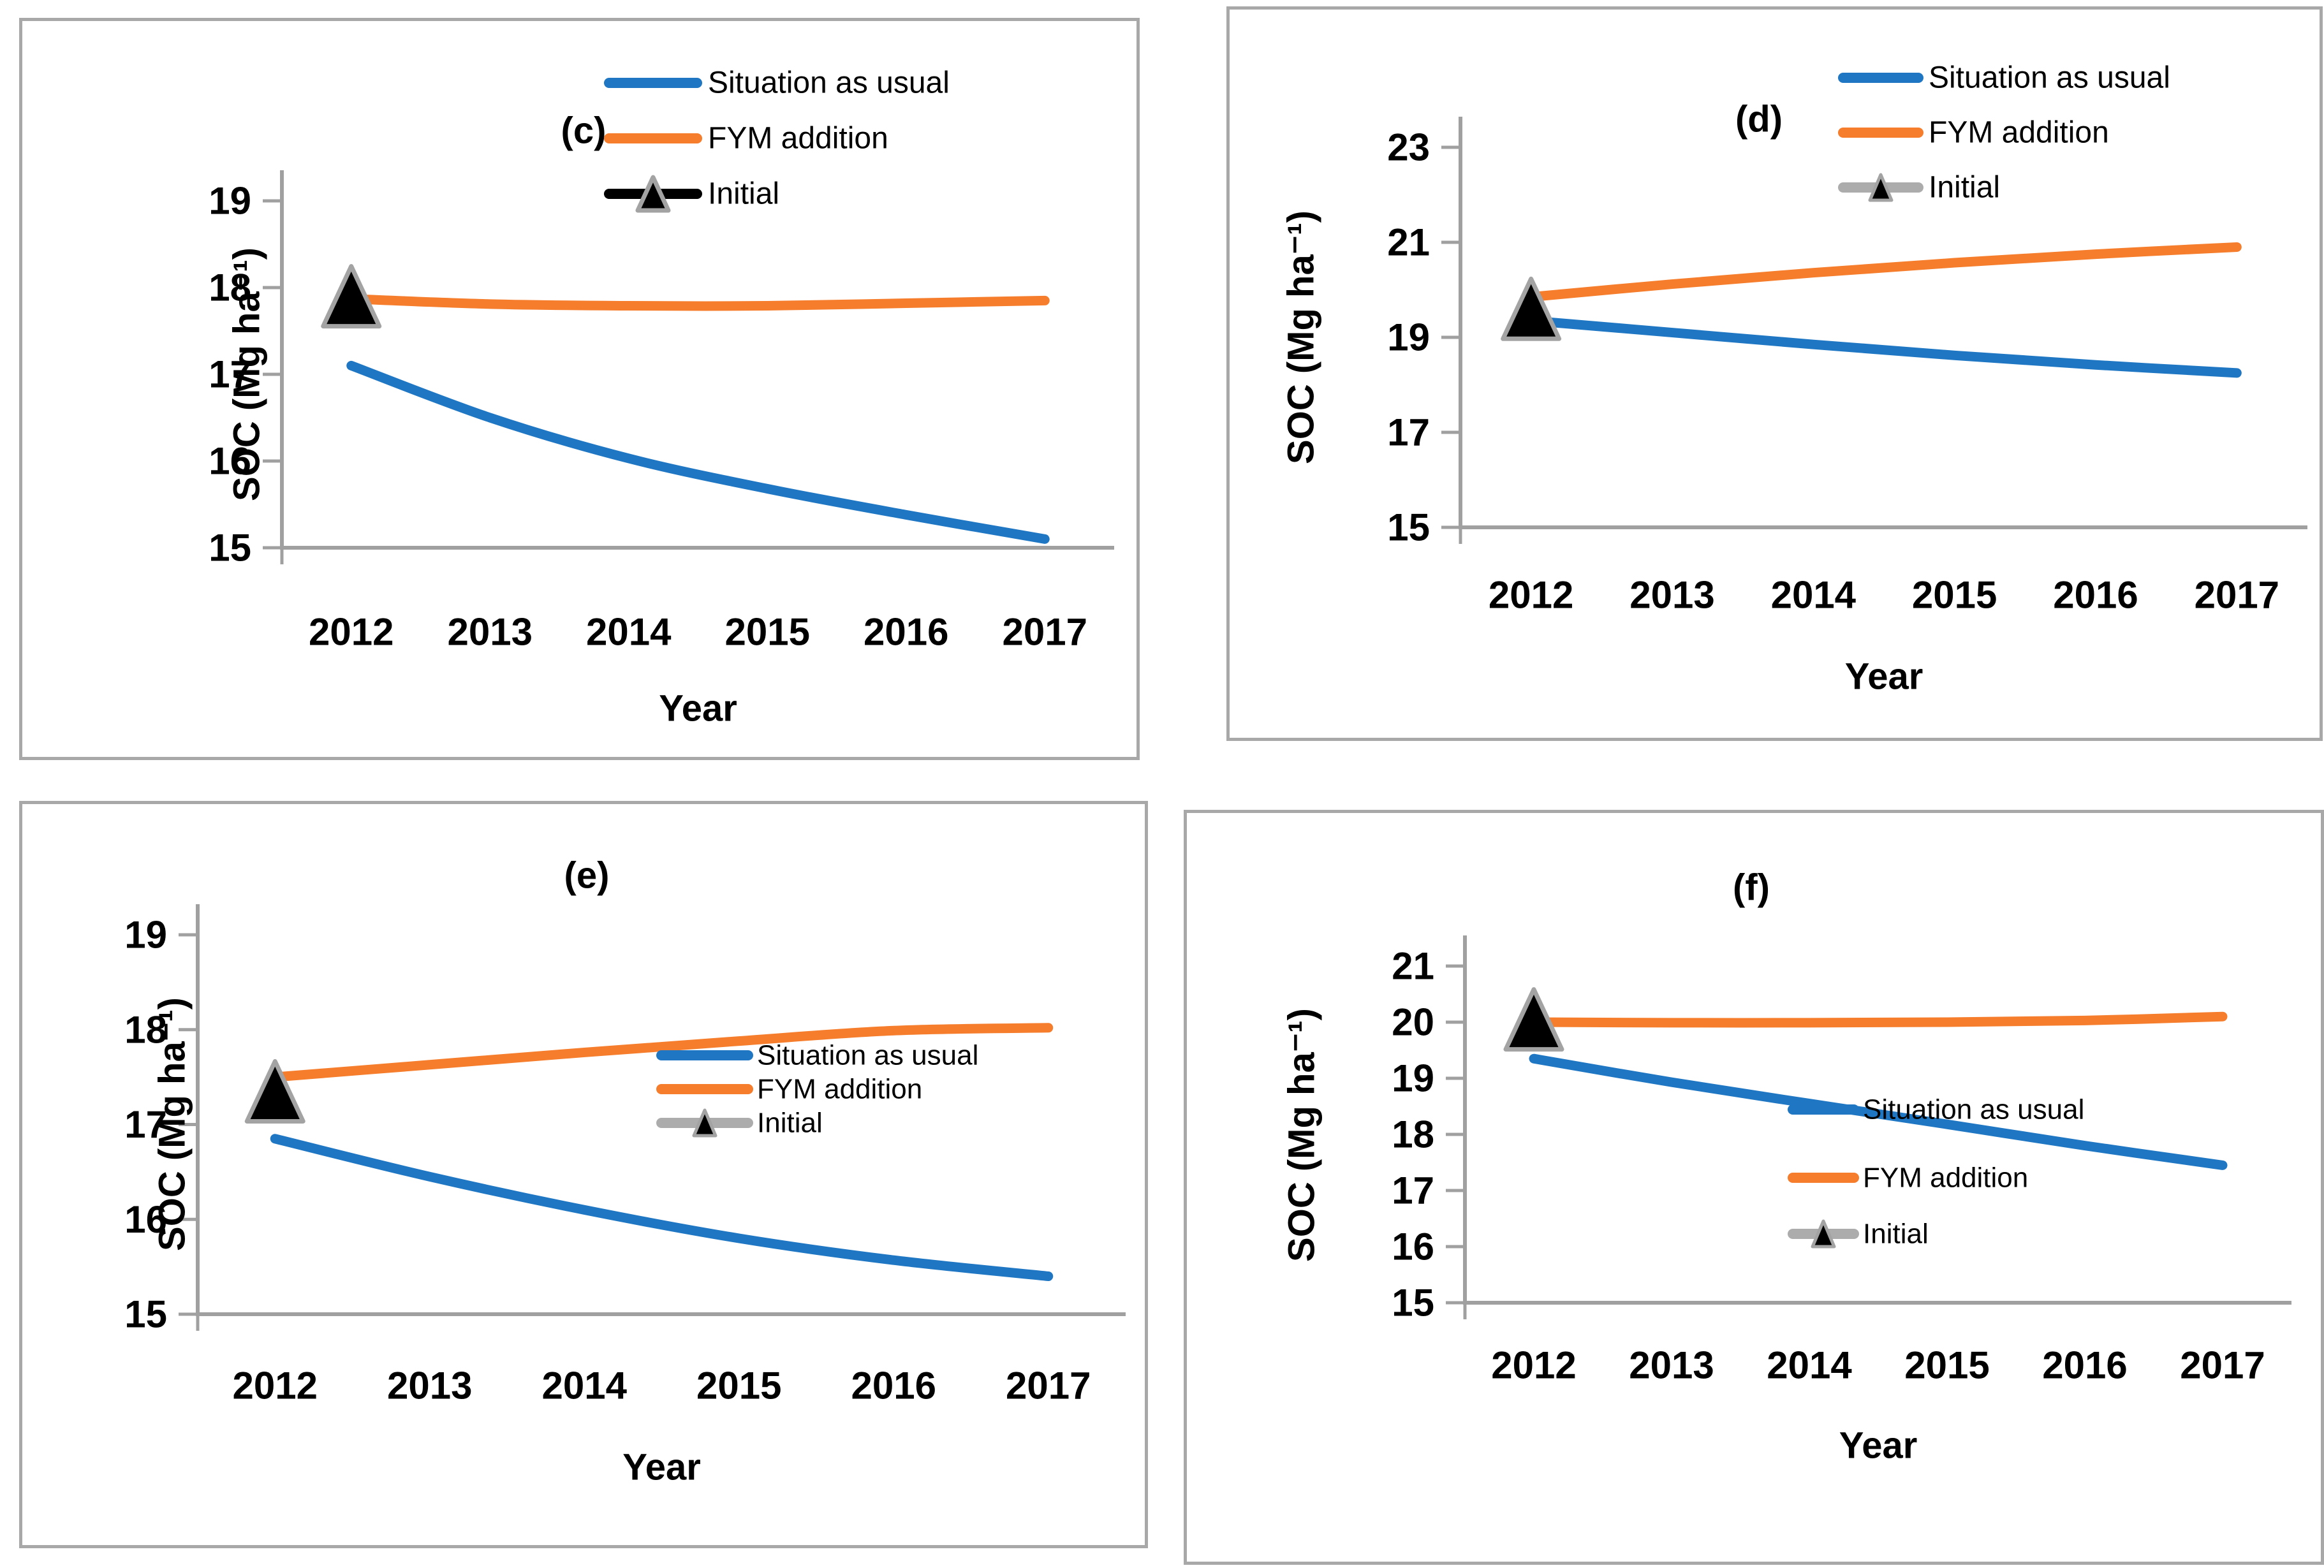 This screenshot has height=1568, width=2324. What do you see at coordinates (1759, 119) in the screenshot?
I see `panel-title: (d)` at bounding box center [1759, 119].